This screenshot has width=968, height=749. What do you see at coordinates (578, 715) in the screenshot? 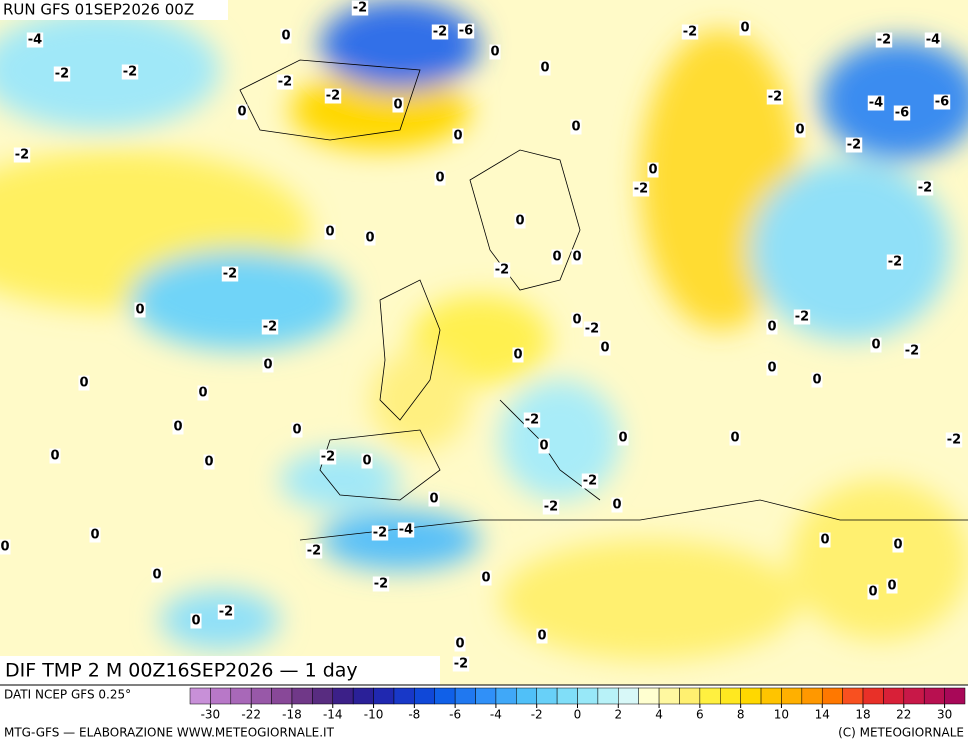
I see `colorbar-label: 0` at bounding box center [578, 715].